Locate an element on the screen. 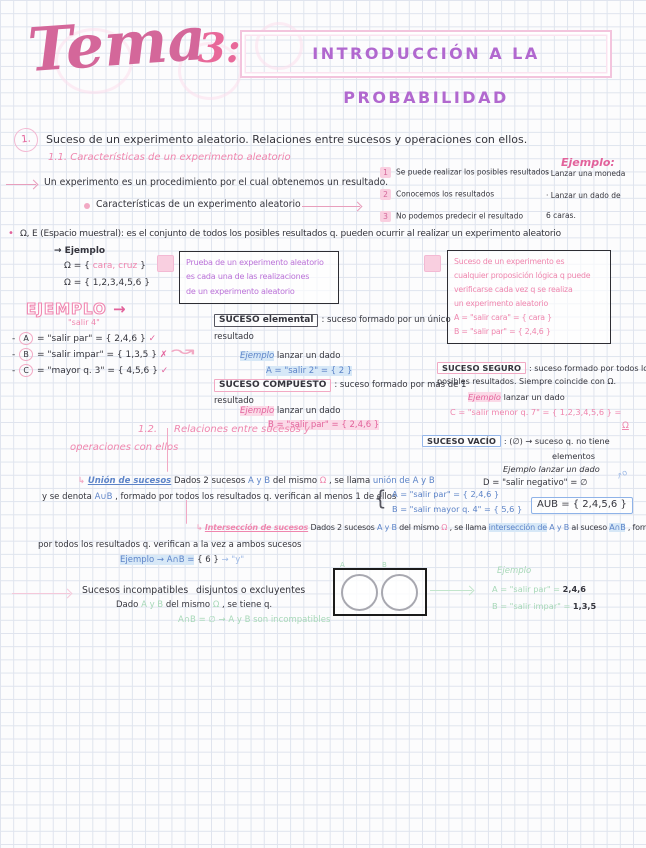 This screenshot has height=848, width=646. list-item-text: No podemos predecir el resultado is located at coordinates (460, 216).